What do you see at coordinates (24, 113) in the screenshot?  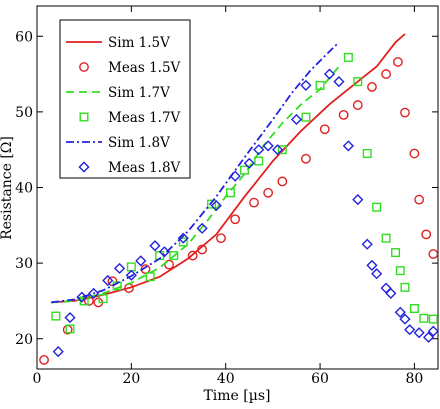 I see `y-tick-label: 50` at bounding box center [24, 113].